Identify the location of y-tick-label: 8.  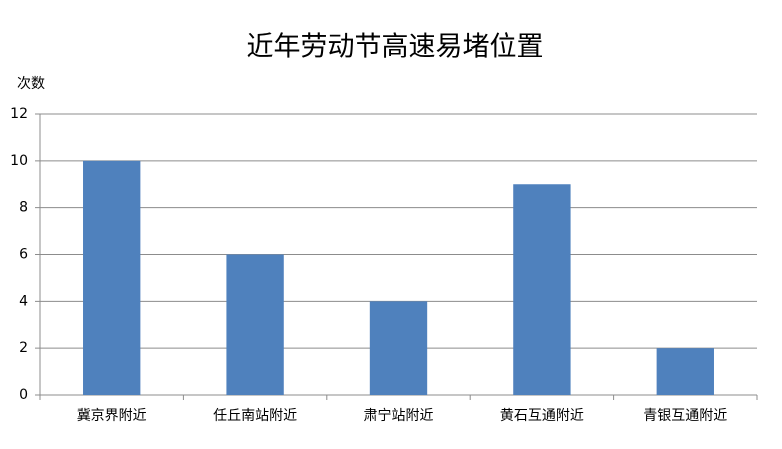
(23, 208).